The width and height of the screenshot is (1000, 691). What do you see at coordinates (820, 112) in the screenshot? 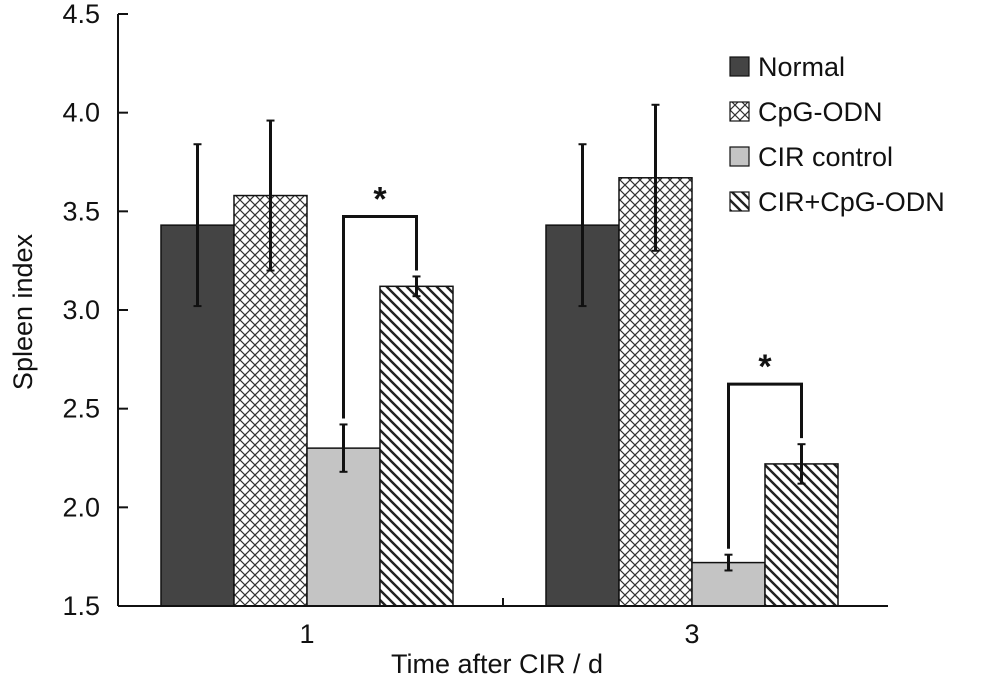
I see `legend-label-cpg-odn: CpG-ODN` at bounding box center [820, 112].